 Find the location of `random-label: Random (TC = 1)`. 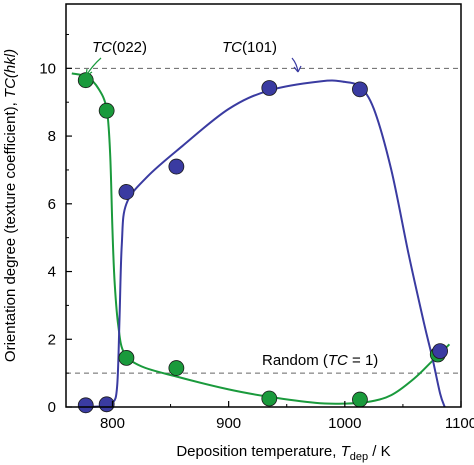

random-label: Random (TC = 1) is located at coordinates (320, 360).